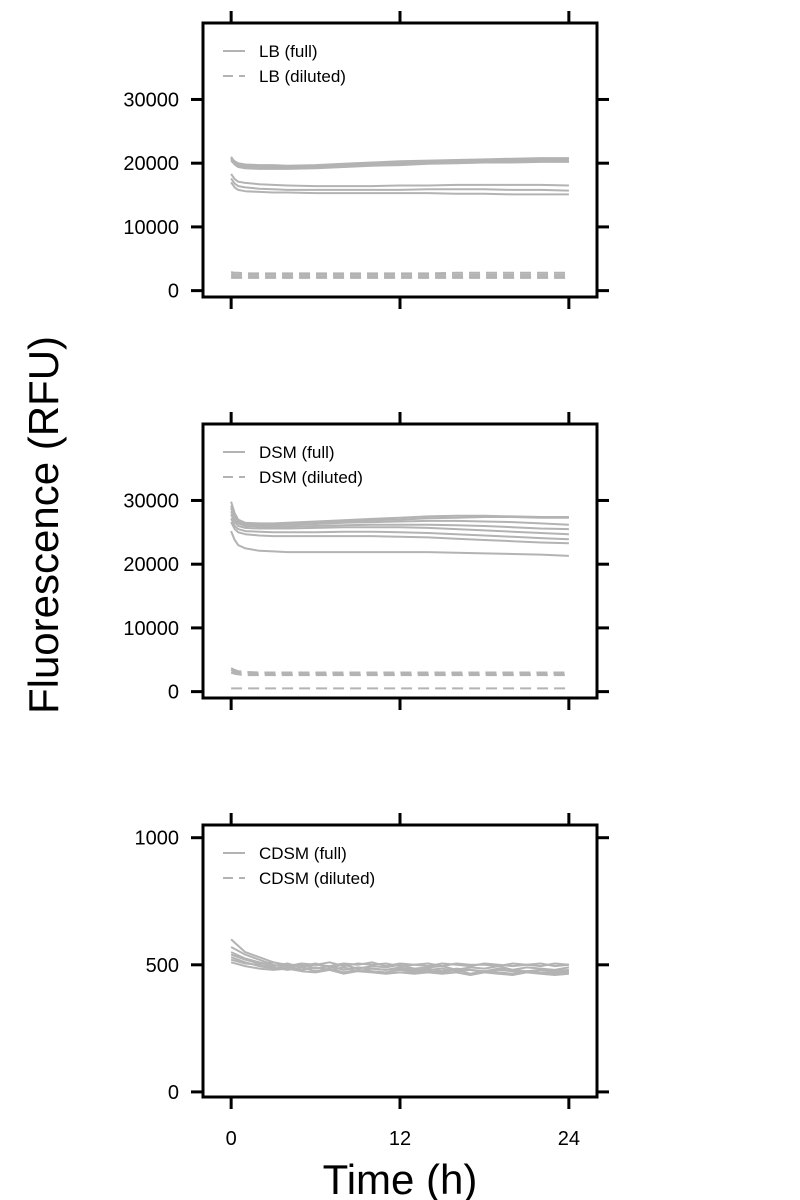 The width and height of the screenshot is (800, 1200). Describe the element at coordinates (297, 452) in the screenshot. I see `dsm-legend-label-0: DSM (full)` at that location.